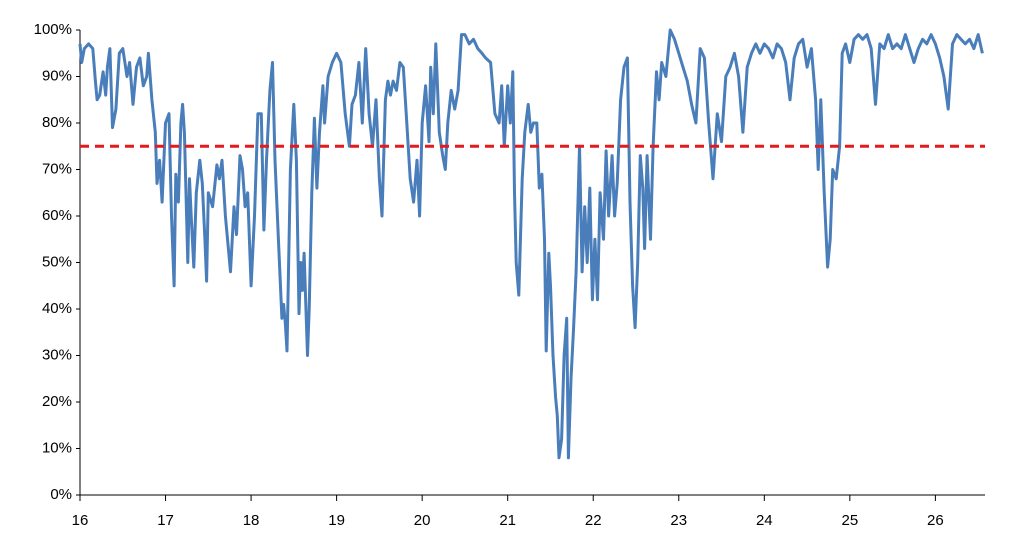  Describe the element at coordinates (57, 261) in the screenshot. I see `y-tick-label: 50%` at that location.